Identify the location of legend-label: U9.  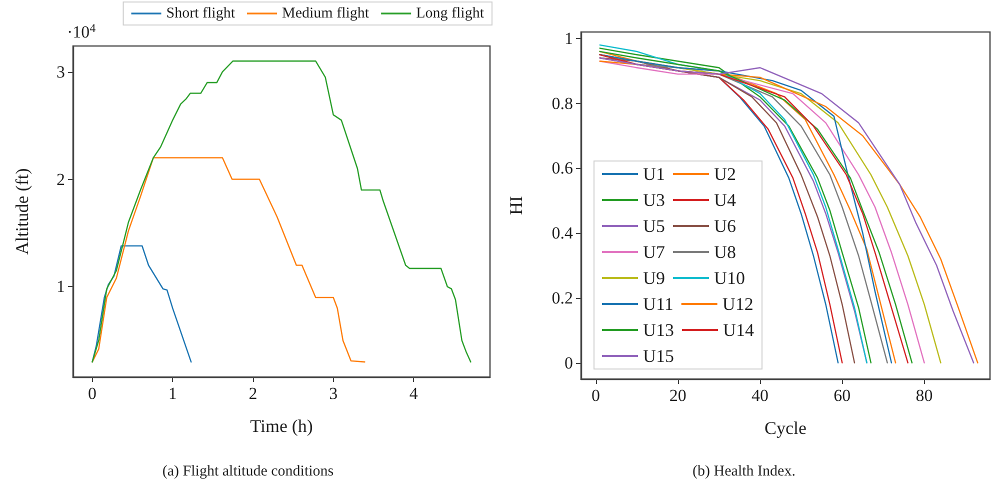
(654, 278).